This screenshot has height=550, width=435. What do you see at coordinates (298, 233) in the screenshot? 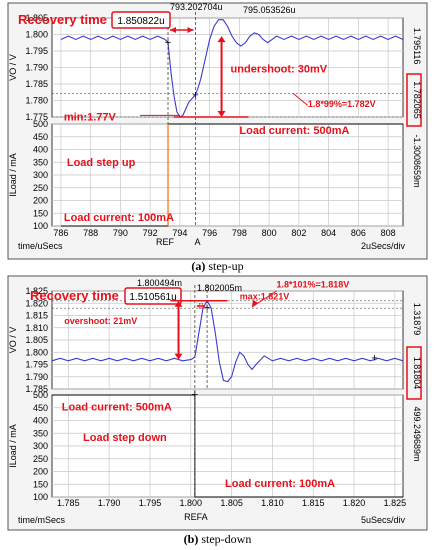
I see `chart-a-x-tick-label: 802` at bounding box center [298, 233].